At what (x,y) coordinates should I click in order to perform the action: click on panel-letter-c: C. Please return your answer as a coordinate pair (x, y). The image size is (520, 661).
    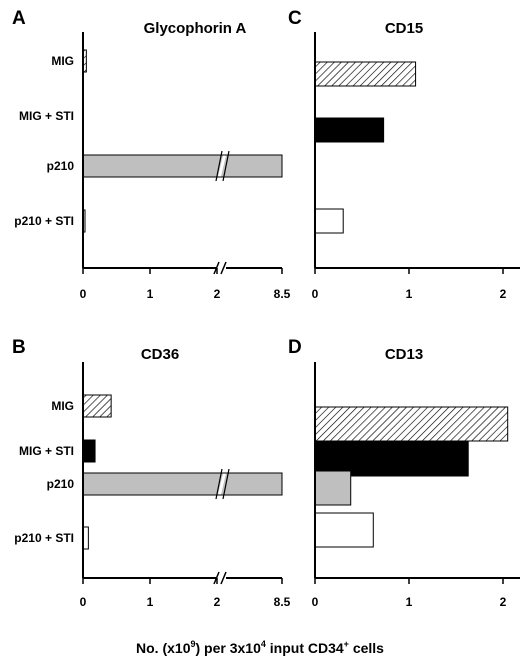
    Looking at the image, I should click on (295, 18).